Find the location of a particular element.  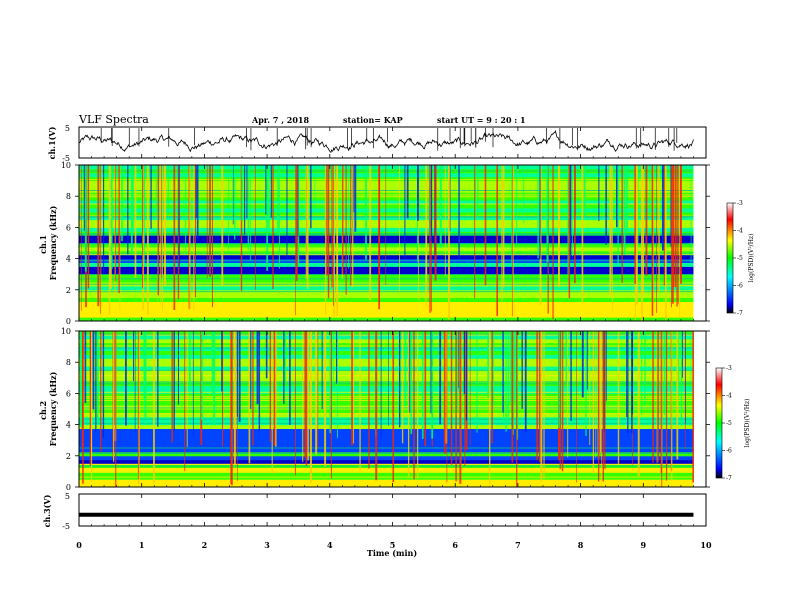

ch1-colorbar-label: log(PSD)(V²/Hz) is located at coordinates (751, 258).